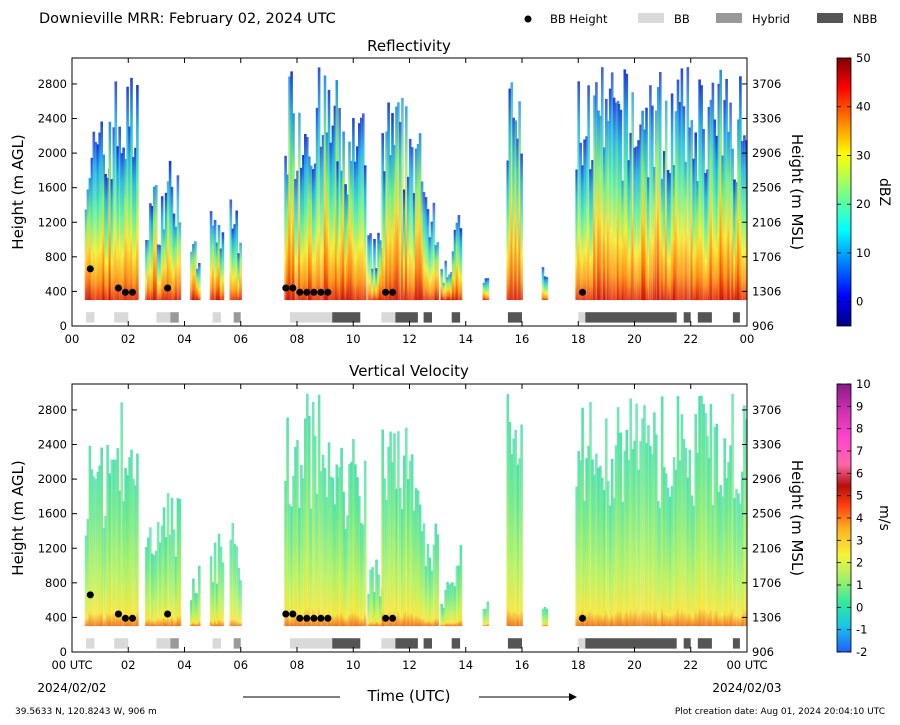  What do you see at coordinates (865, 19) in the screenshot?
I see `legend-label: NBB` at bounding box center [865, 19].